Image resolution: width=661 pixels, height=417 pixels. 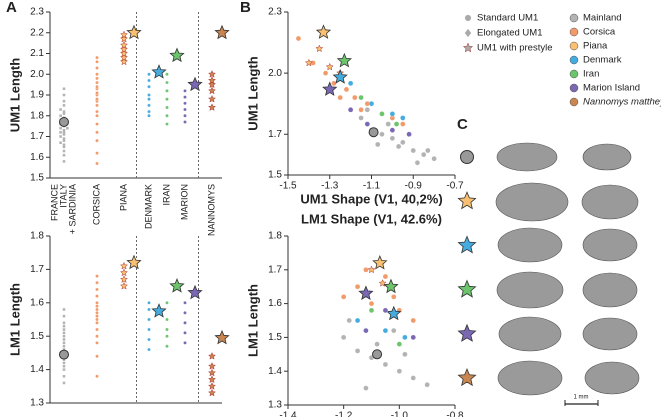 What do you see at coordinates (184, 202) in the screenshot?
I see `x-tick-label: MARION` at bounding box center [184, 202].